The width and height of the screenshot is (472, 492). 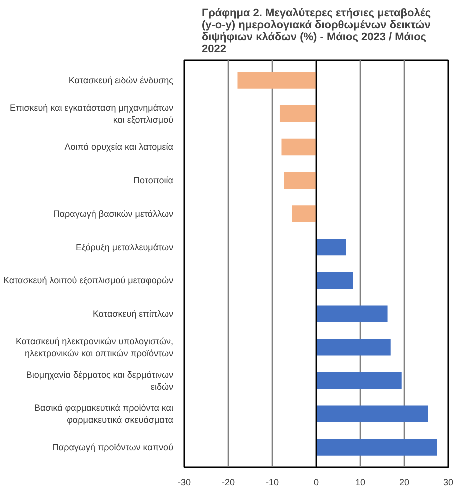 What do you see at coordinates (104, 414) in the screenshot?
I see `y-tick-label: Βασικά φαρμακευτικά προϊόντα και φαρμακευτικά σκευάσματα` at bounding box center [104, 414].